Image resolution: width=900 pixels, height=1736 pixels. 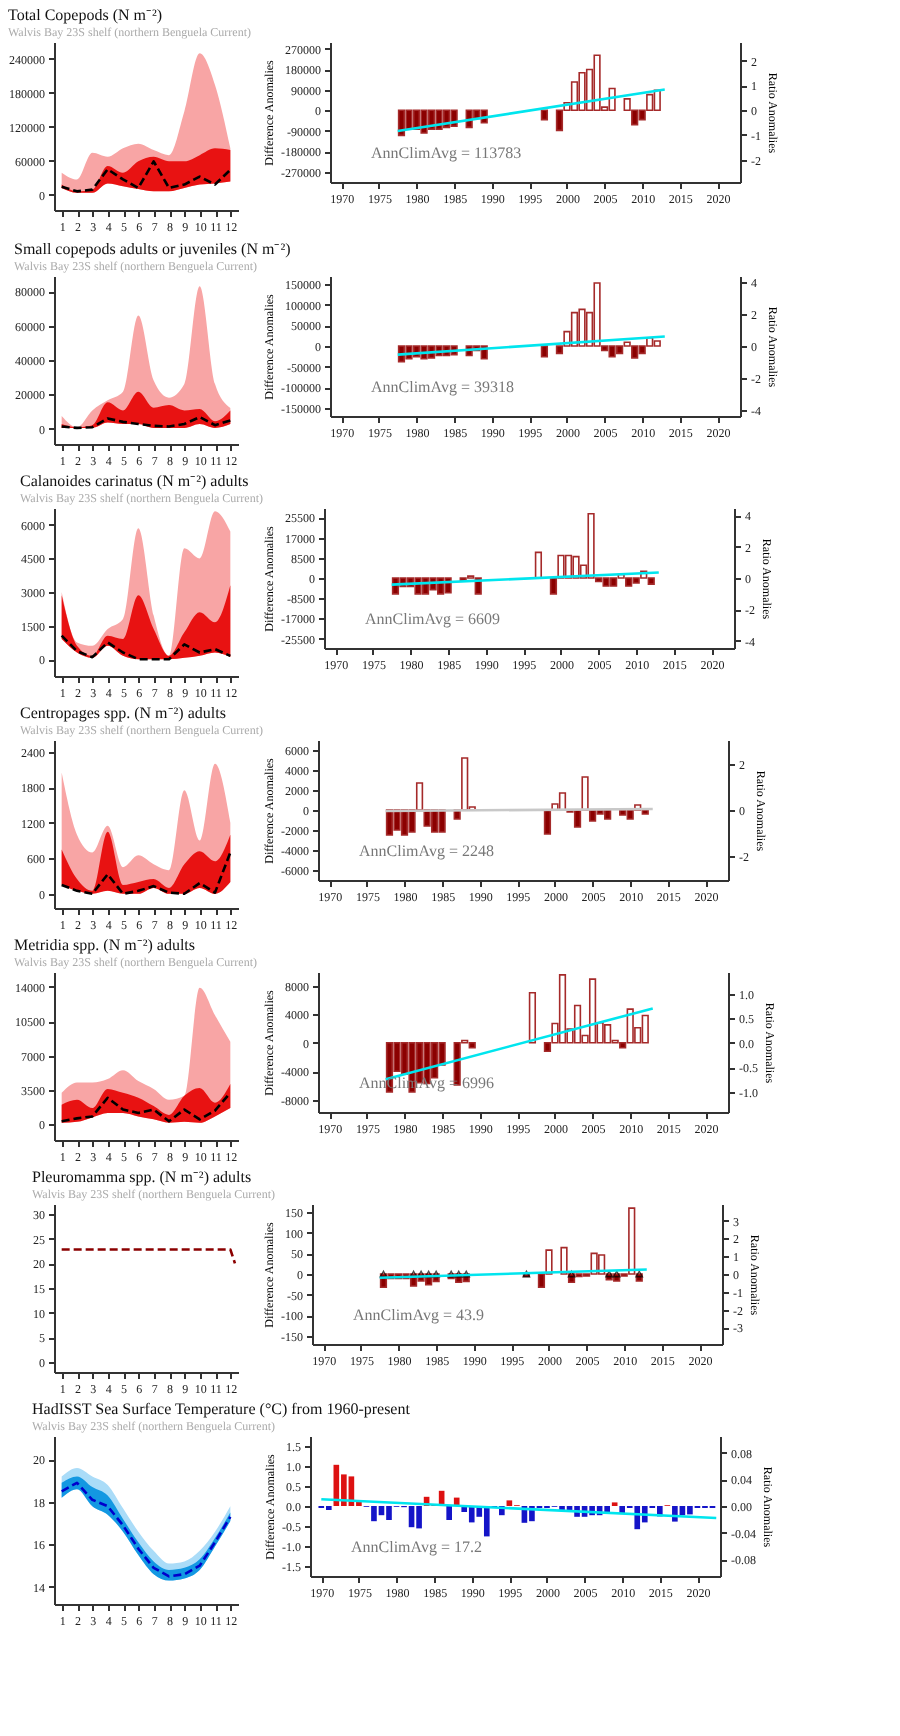 What do you see at coordinates (153, 248) in the screenshot?
I see `chart-title: Small copepods adults or juveniles (N m⁻²)` at bounding box center [153, 248].